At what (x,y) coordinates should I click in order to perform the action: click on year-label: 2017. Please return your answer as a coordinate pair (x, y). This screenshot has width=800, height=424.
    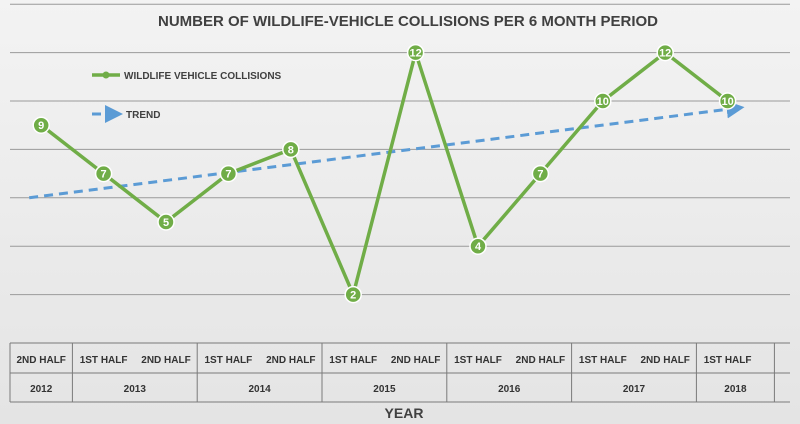
    Looking at the image, I should click on (634, 389).